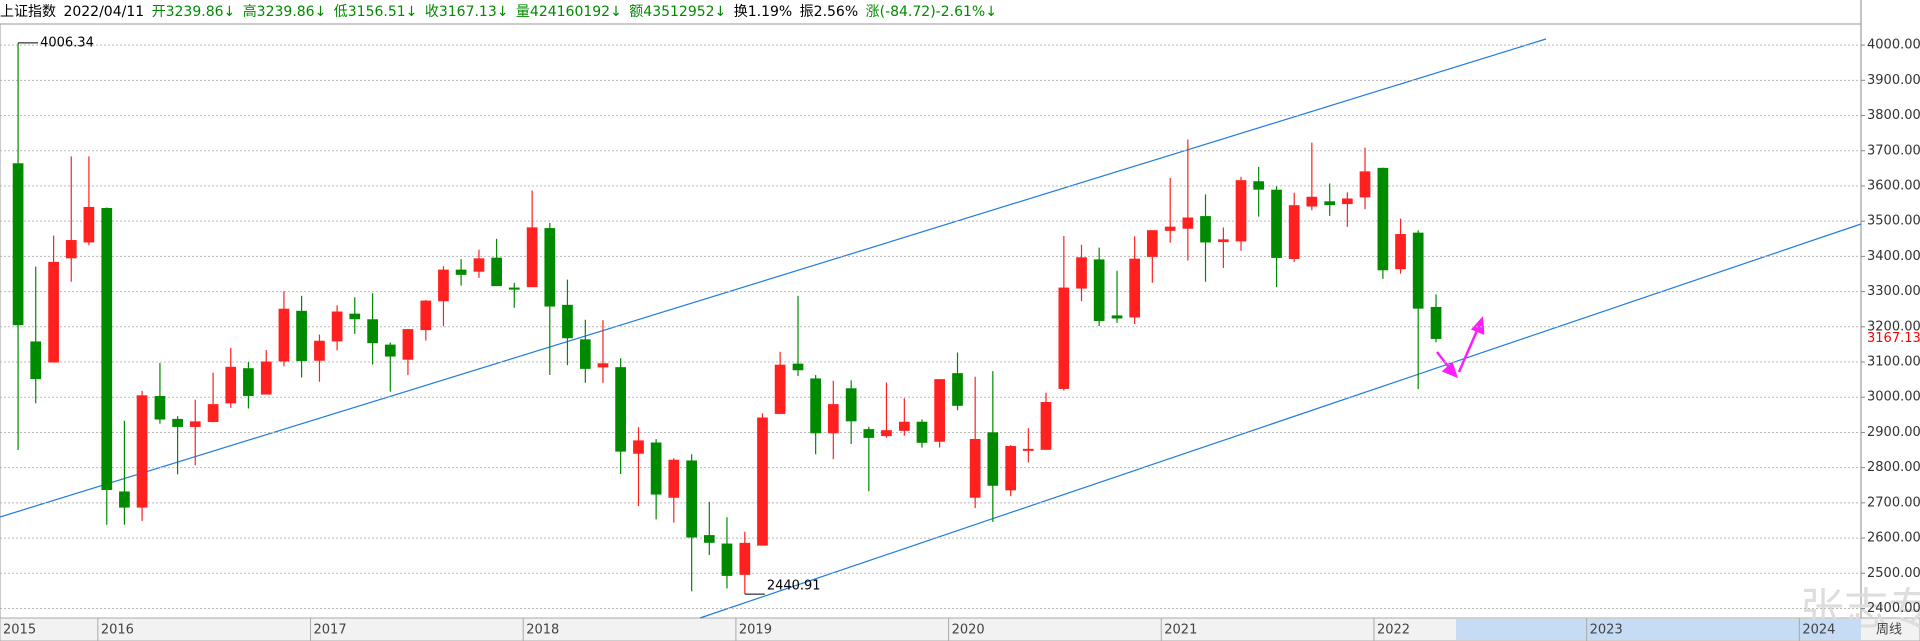  What do you see at coordinates (1893, 397) in the screenshot?
I see `y-tick-label: 3000.00` at bounding box center [1893, 397].